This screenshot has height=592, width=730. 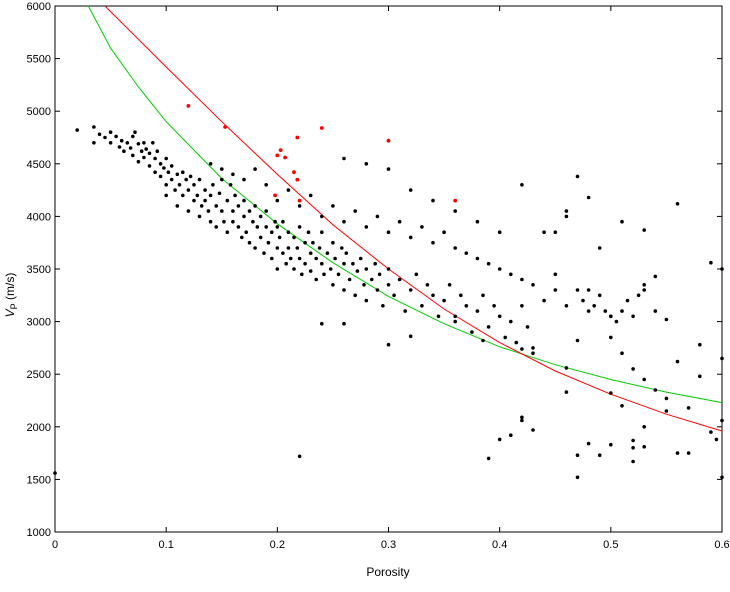 I want to click on y-tick-label: 5500, so click(x=39, y=60).